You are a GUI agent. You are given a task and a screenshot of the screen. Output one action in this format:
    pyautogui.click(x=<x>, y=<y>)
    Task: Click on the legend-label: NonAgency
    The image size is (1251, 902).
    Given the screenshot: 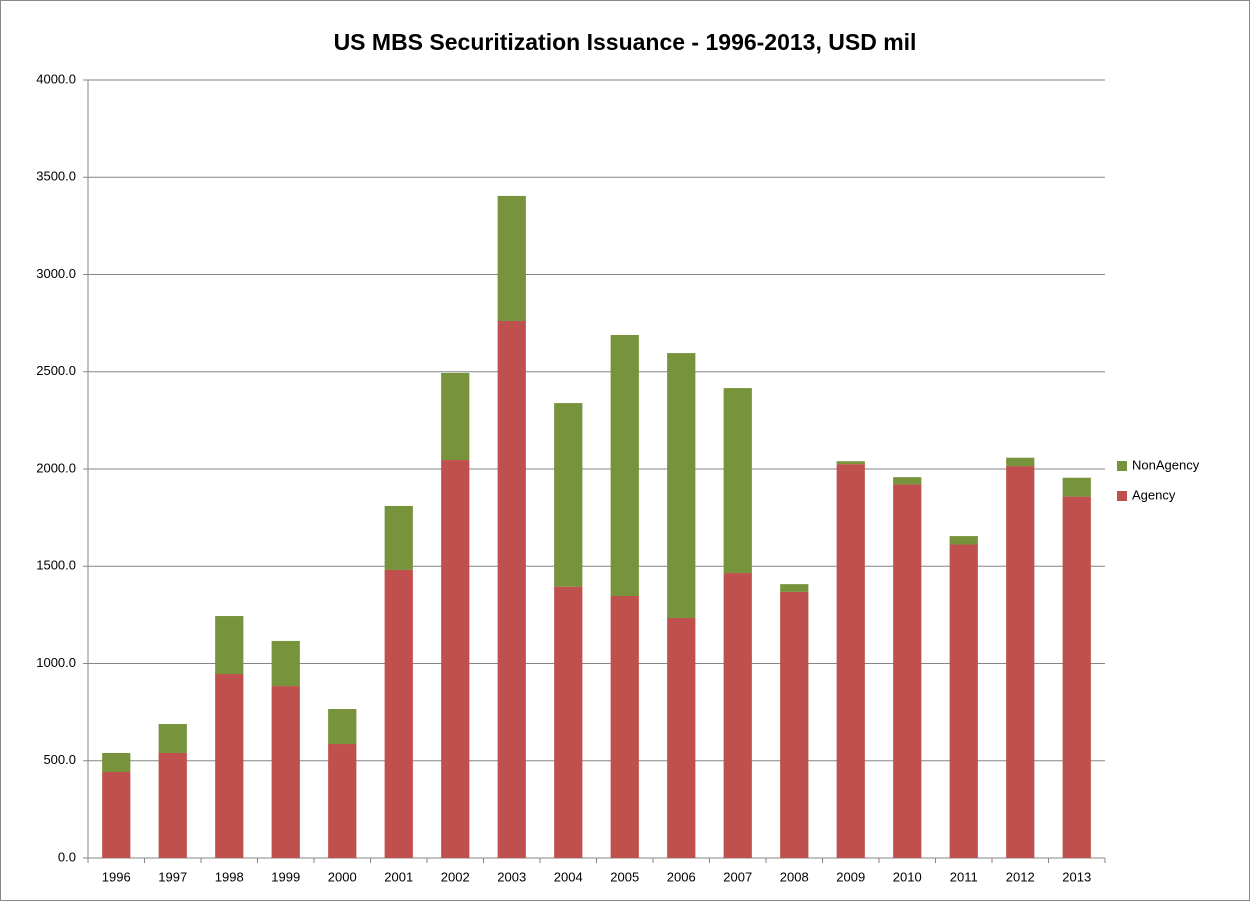 What is the action you would take?
    pyautogui.click(x=1166, y=464)
    